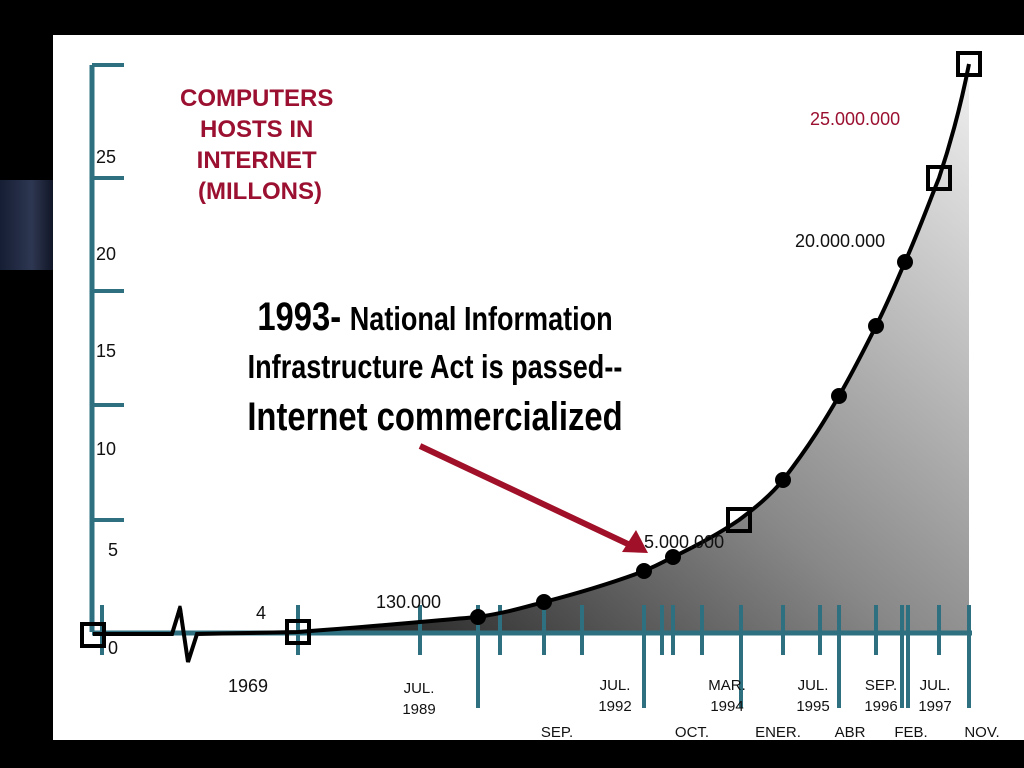 This screenshot has width=1024, height=768. Describe the element at coordinates (557, 732) in the screenshot. I see `x-label-sep: SEP.` at that location.